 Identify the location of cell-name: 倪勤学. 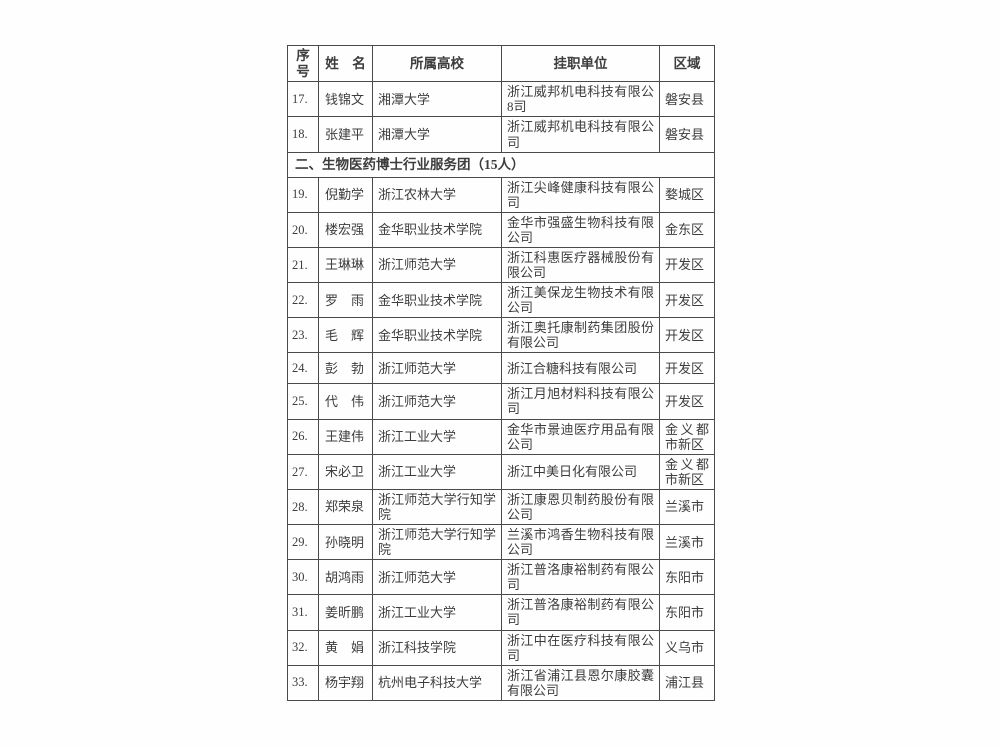
(345, 194).